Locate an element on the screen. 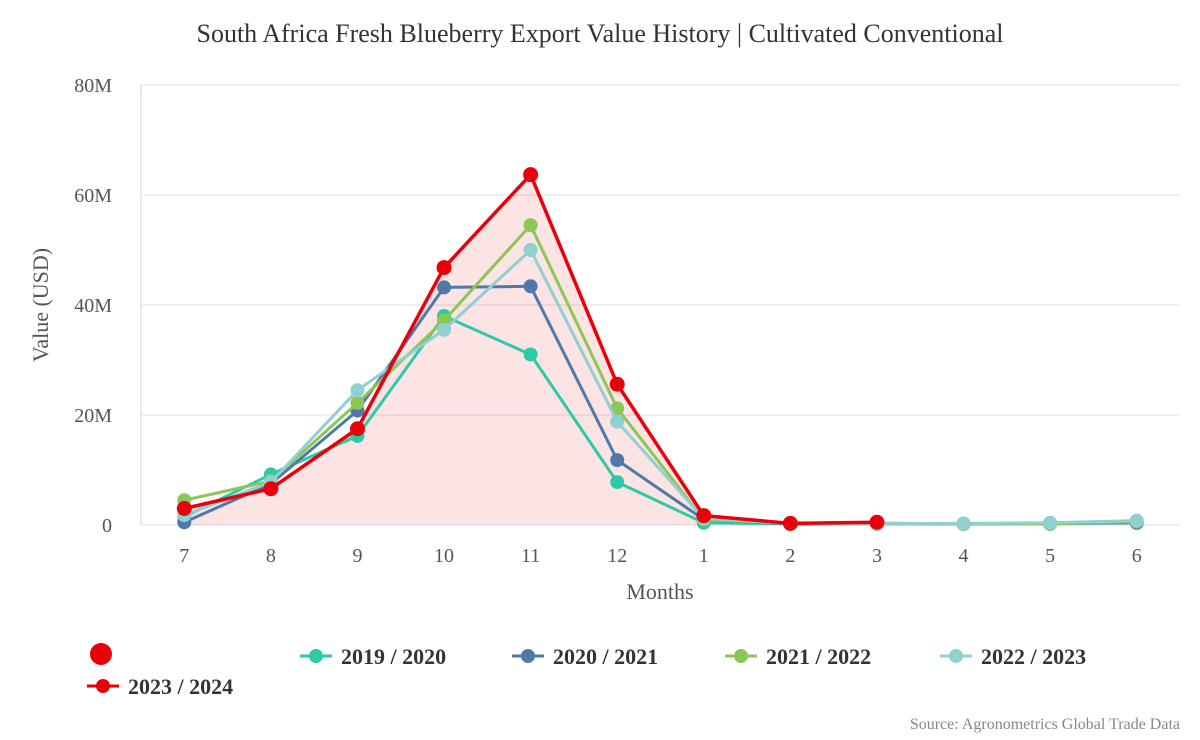 The image size is (1200, 740). legend-item-1: 2020 / 2021 is located at coordinates (585, 656).